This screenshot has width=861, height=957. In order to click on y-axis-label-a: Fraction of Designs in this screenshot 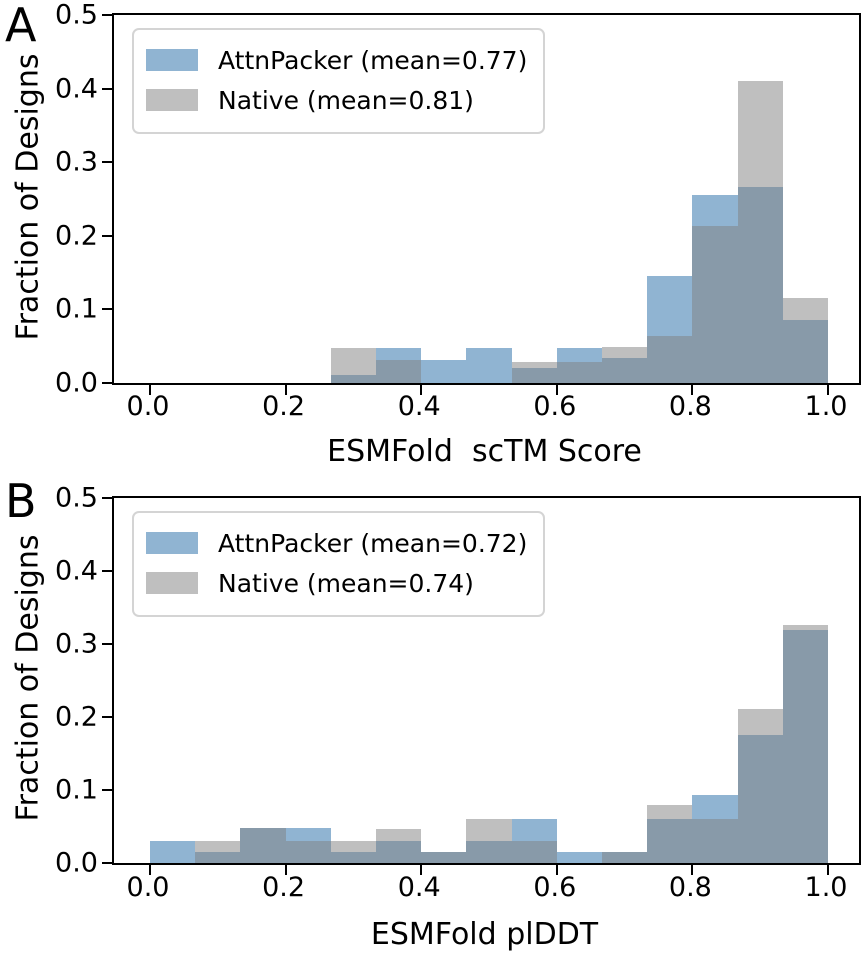, I will do `click(28, 197)`.